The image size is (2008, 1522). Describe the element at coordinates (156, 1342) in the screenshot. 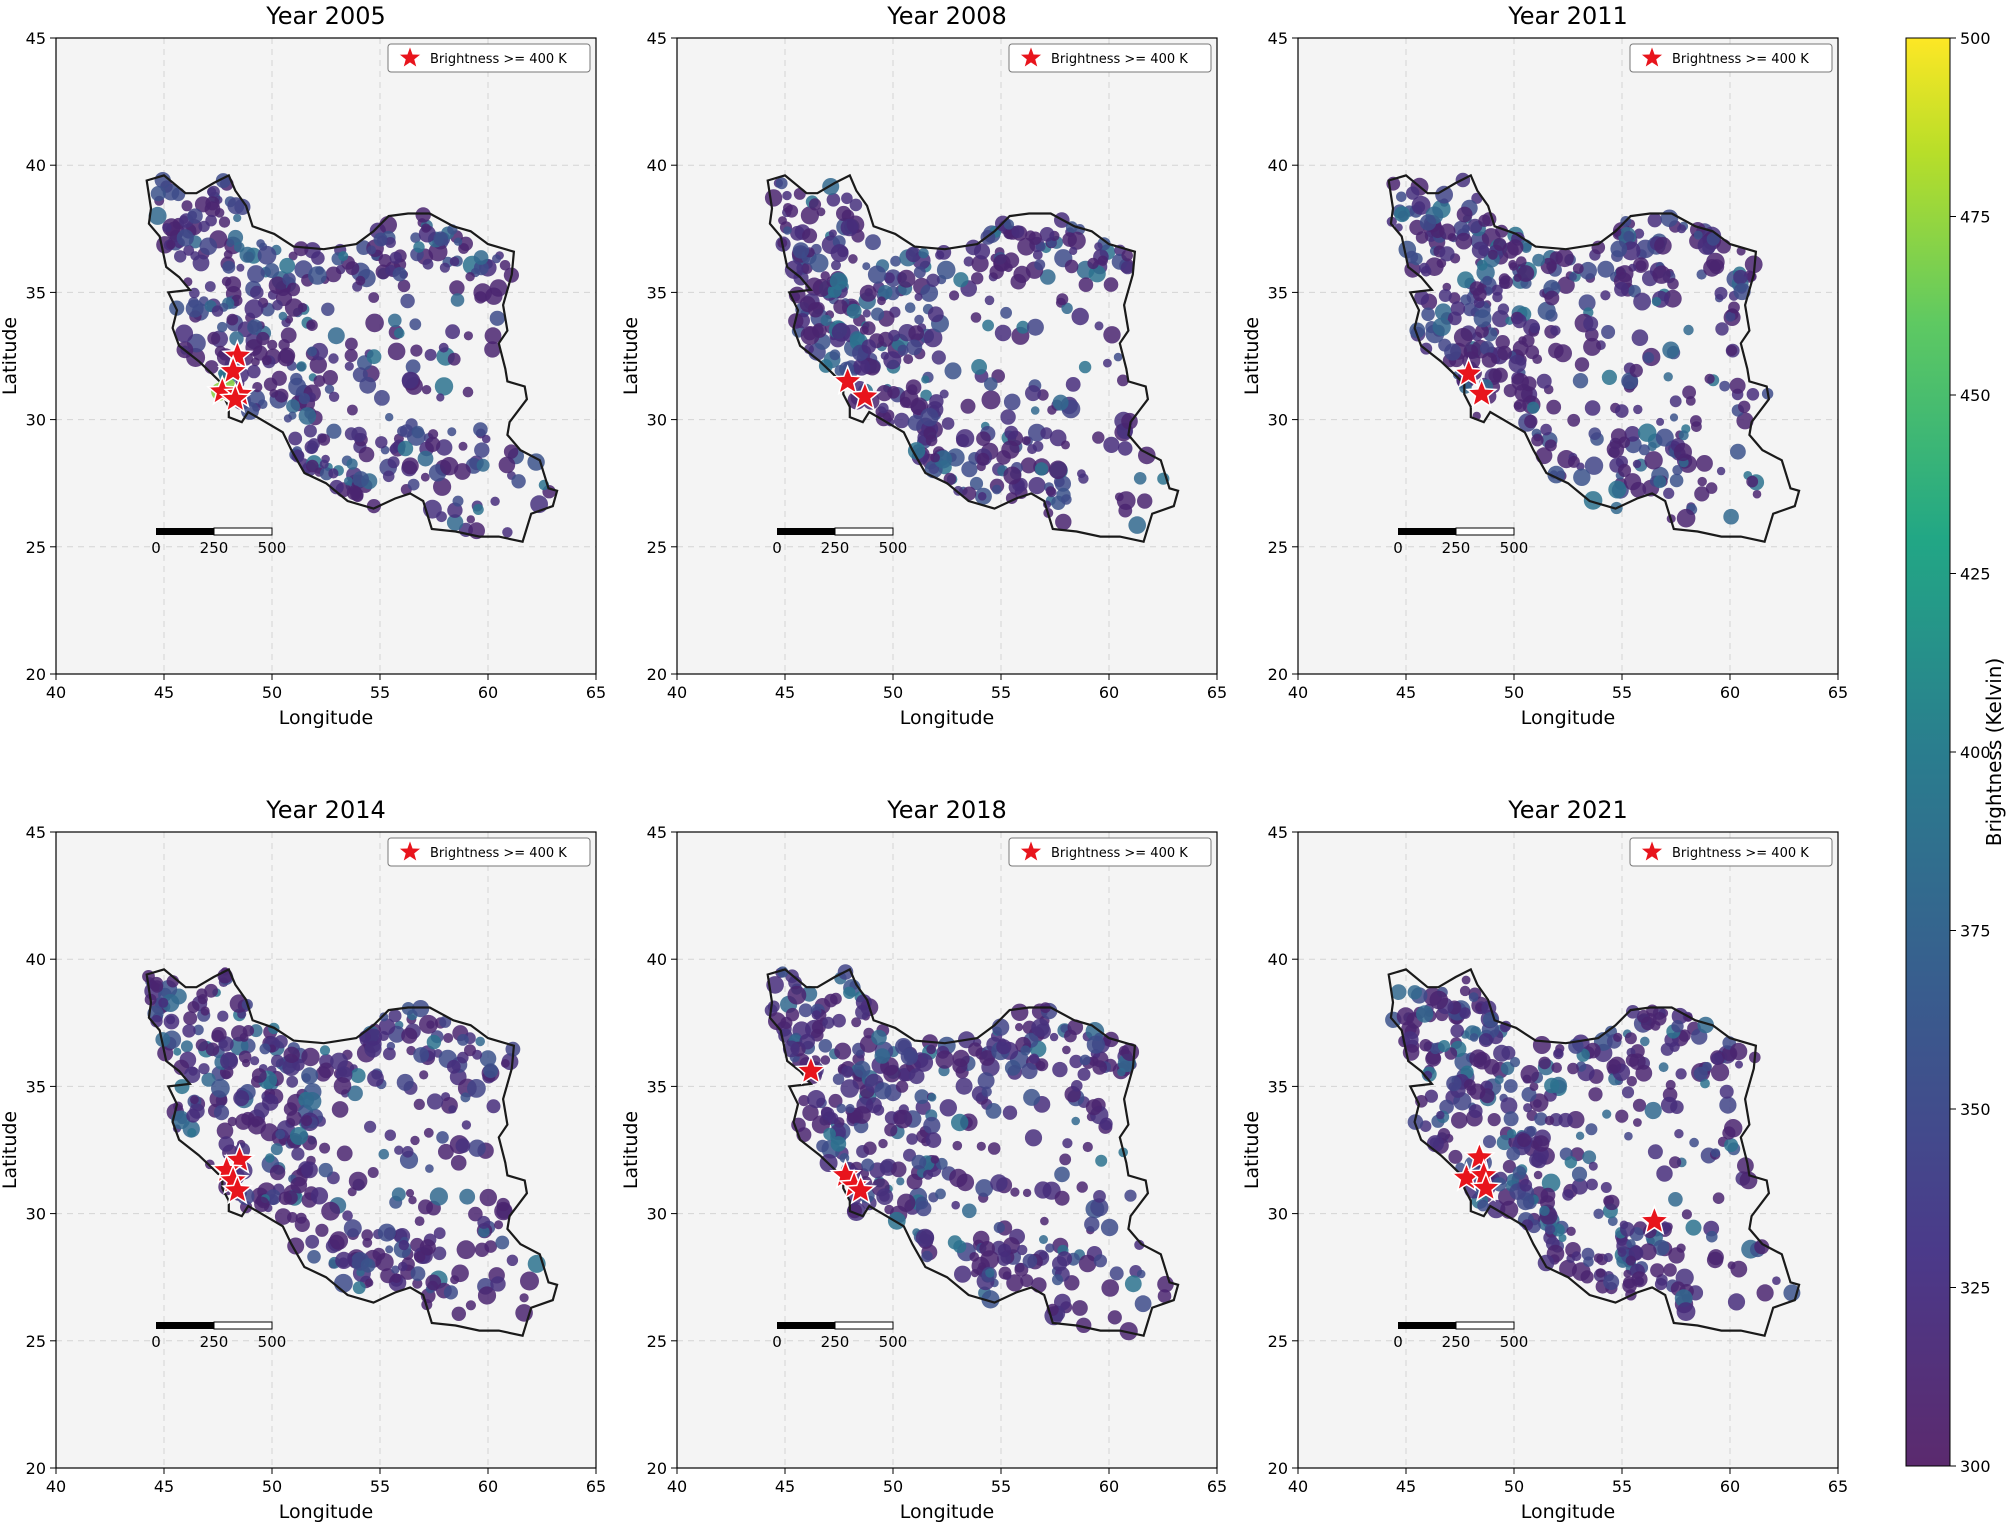

I see `scalebar-label: 0` at that location.